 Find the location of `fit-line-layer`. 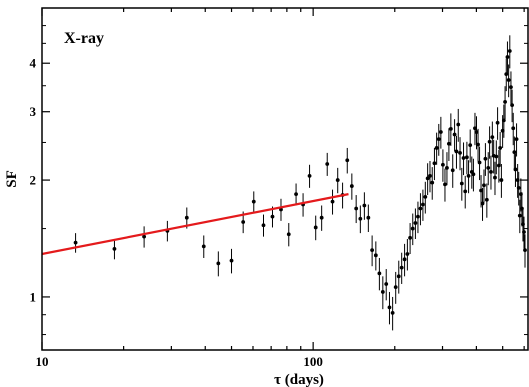

fit-line-layer is located at coordinates (195, 224).